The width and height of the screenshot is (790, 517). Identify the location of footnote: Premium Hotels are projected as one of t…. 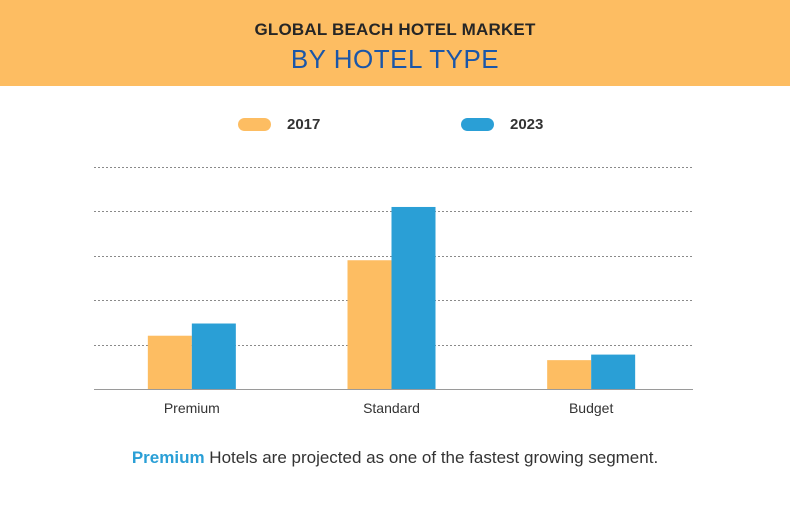
(395, 458).